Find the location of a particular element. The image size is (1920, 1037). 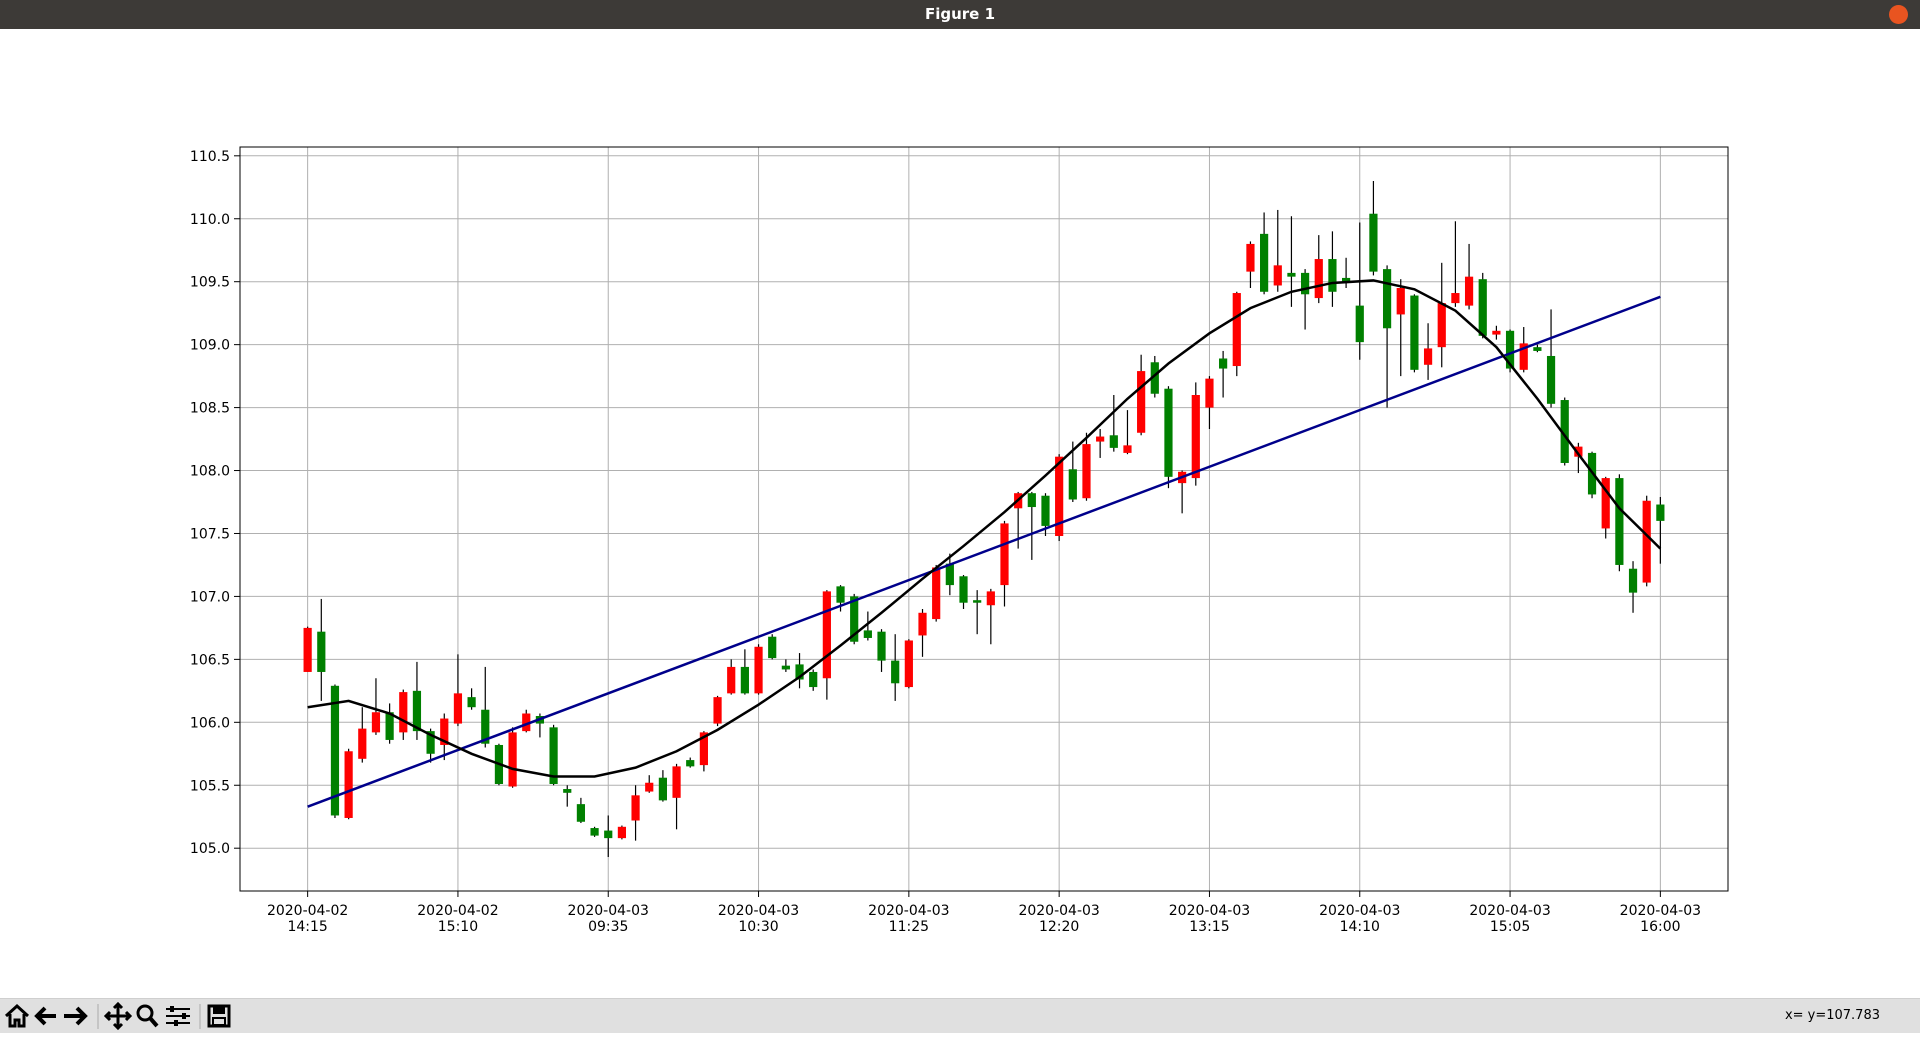

x-tick-label: 2020-04-03 13:15 is located at coordinates (1209, 919).